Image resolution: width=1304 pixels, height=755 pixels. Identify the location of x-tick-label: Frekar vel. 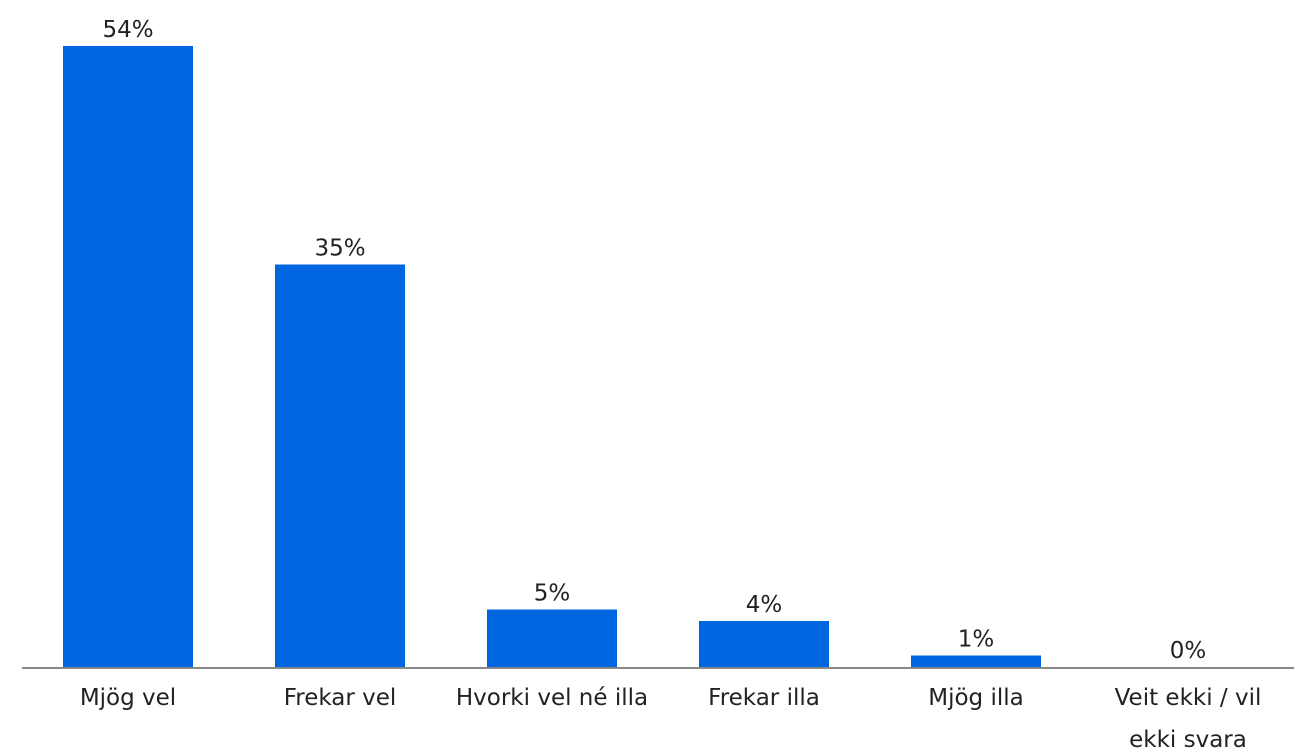
(340, 698).